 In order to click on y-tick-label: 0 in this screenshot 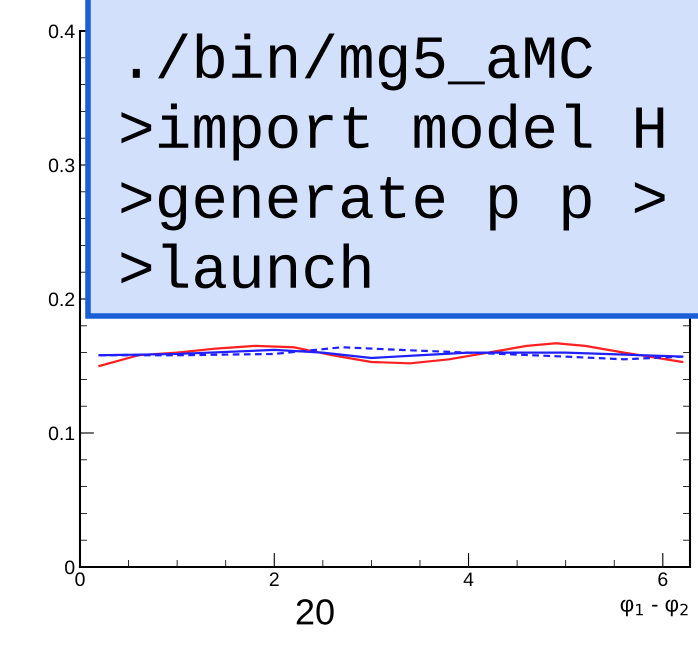, I will do `click(69, 567)`.